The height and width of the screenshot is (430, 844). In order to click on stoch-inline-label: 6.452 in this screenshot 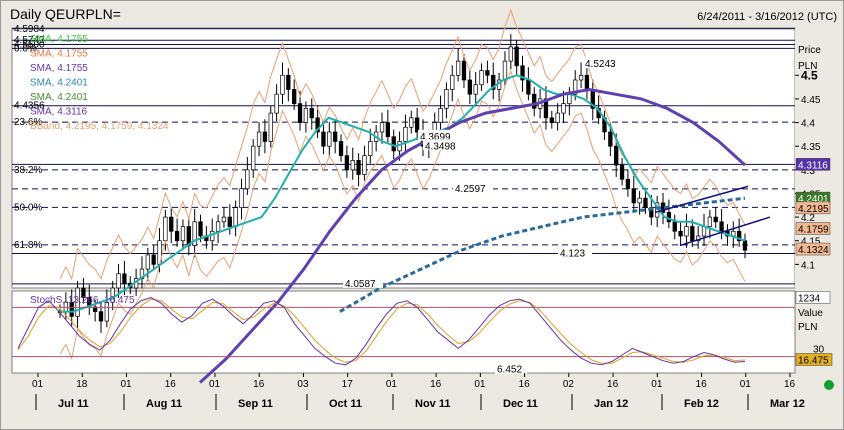, I will do `click(509, 370)`.